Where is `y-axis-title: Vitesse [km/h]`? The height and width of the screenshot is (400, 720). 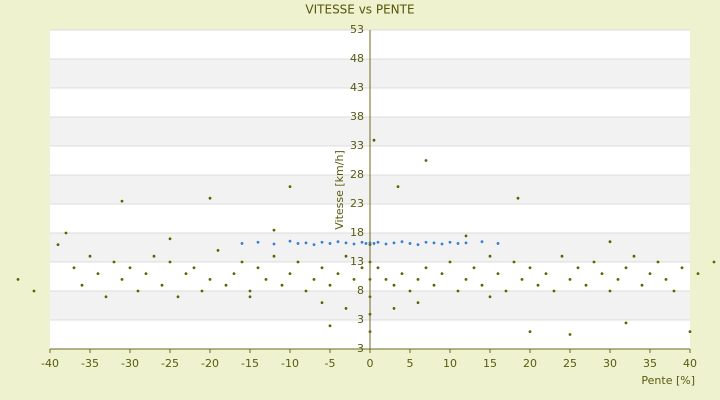
y-axis-title: Vitesse [km/h] is located at coordinates (339, 190).